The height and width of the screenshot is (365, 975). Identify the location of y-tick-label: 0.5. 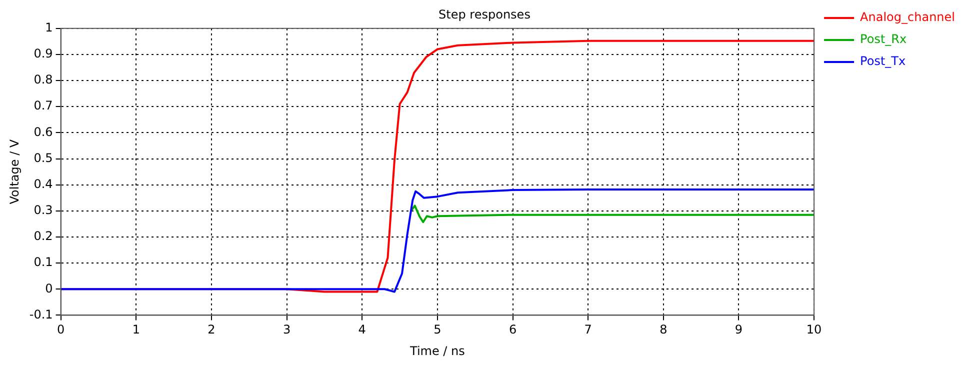
(43, 157).